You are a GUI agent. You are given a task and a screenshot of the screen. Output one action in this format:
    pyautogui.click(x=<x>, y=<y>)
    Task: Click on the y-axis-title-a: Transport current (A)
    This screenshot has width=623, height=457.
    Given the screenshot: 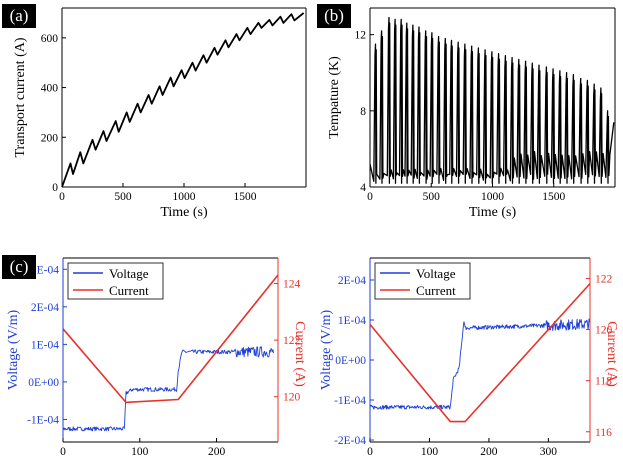 What is the action you would take?
    pyautogui.click(x=20, y=97)
    